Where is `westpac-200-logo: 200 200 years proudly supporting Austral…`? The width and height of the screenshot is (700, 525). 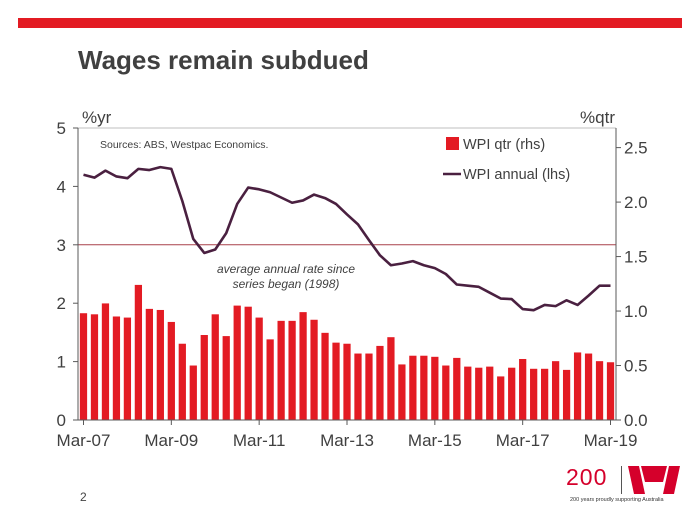
westpac-200-logo: 200 200 years proudly supporting Austral… is located at coordinates (625, 486).